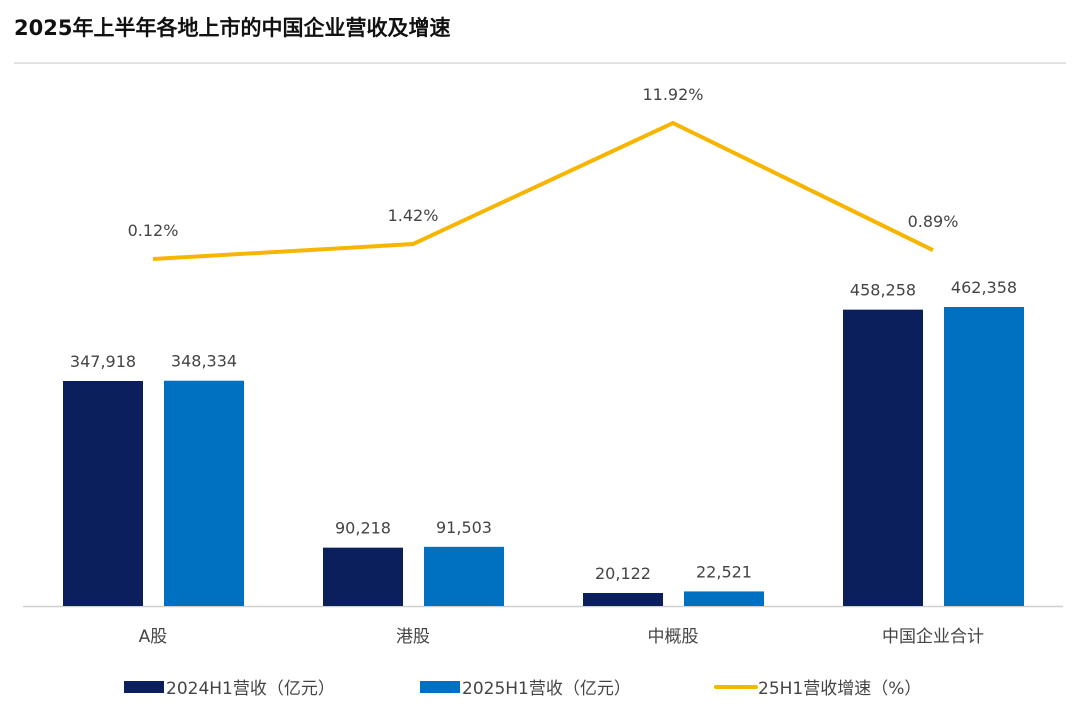  Describe the element at coordinates (883, 290) in the screenshot. I see `bar-data-label: 458,258` at that location.